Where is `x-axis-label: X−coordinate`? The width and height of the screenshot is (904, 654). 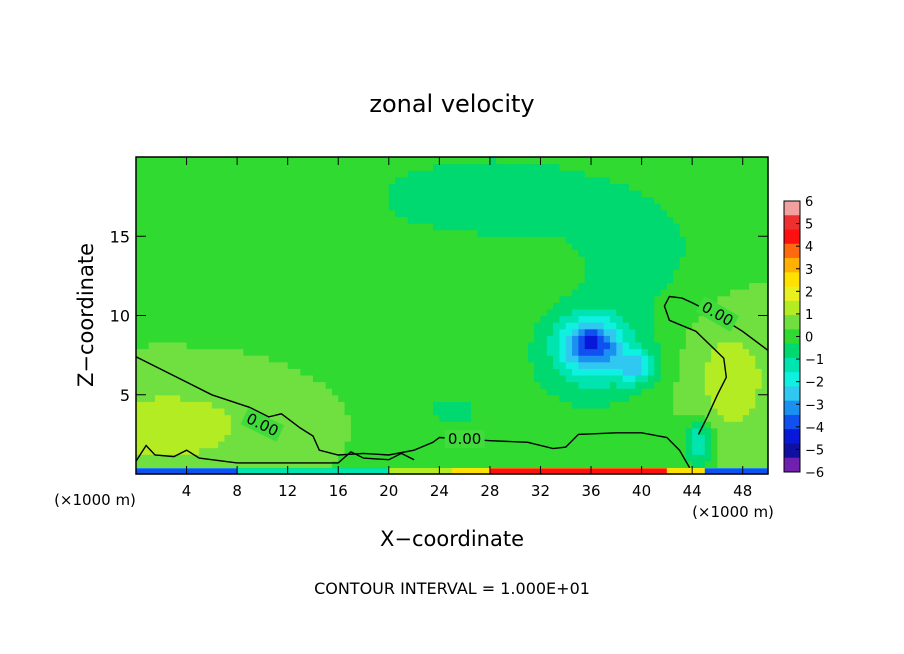 x-axis-label: X−coordinate is located at coordinates (452, 539).